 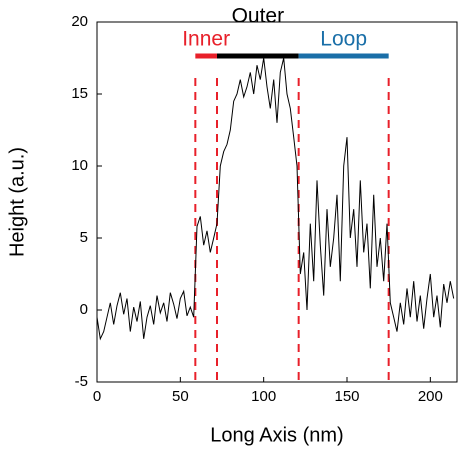 I want to click on x-tick-label: 150, so click(x=346, y=396).